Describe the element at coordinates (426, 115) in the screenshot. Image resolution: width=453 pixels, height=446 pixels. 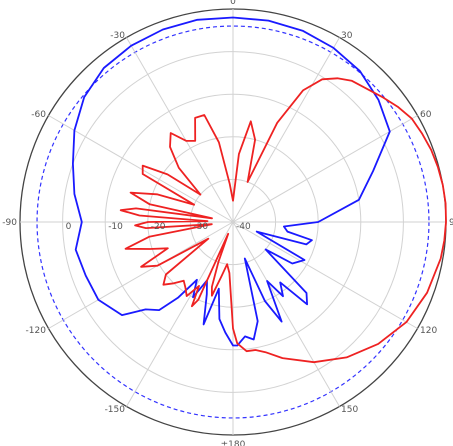
I see `angle-tick-label: 60` at that location.